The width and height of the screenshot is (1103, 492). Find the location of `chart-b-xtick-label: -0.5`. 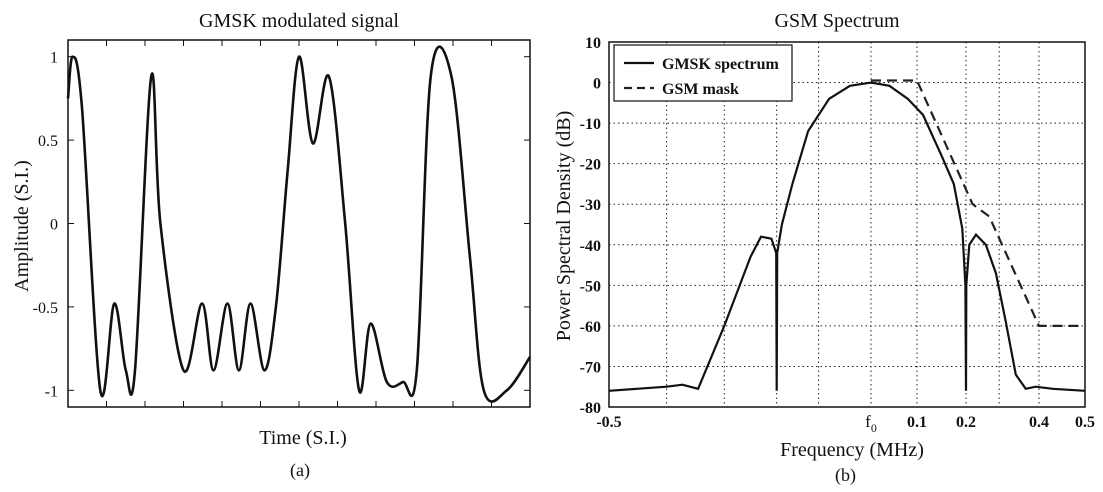

chart-b-xtick-label: -0.5 is located at coordinates (608, 422).